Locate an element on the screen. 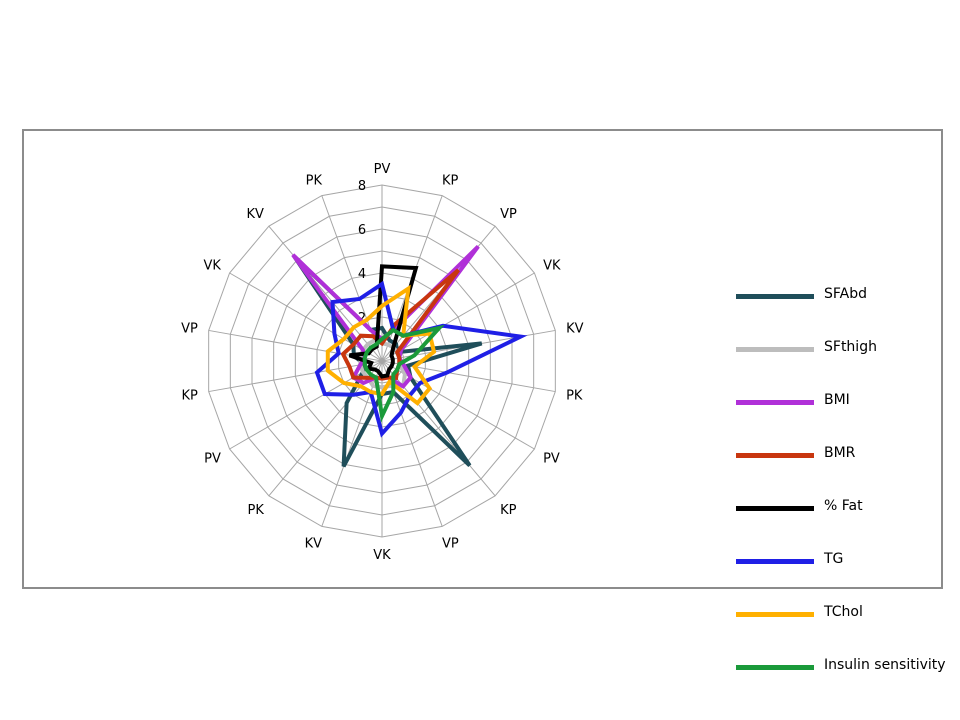 The height and width of the screenshot is (720, 960). series-line-bmr is located at coordinates (400, 324).